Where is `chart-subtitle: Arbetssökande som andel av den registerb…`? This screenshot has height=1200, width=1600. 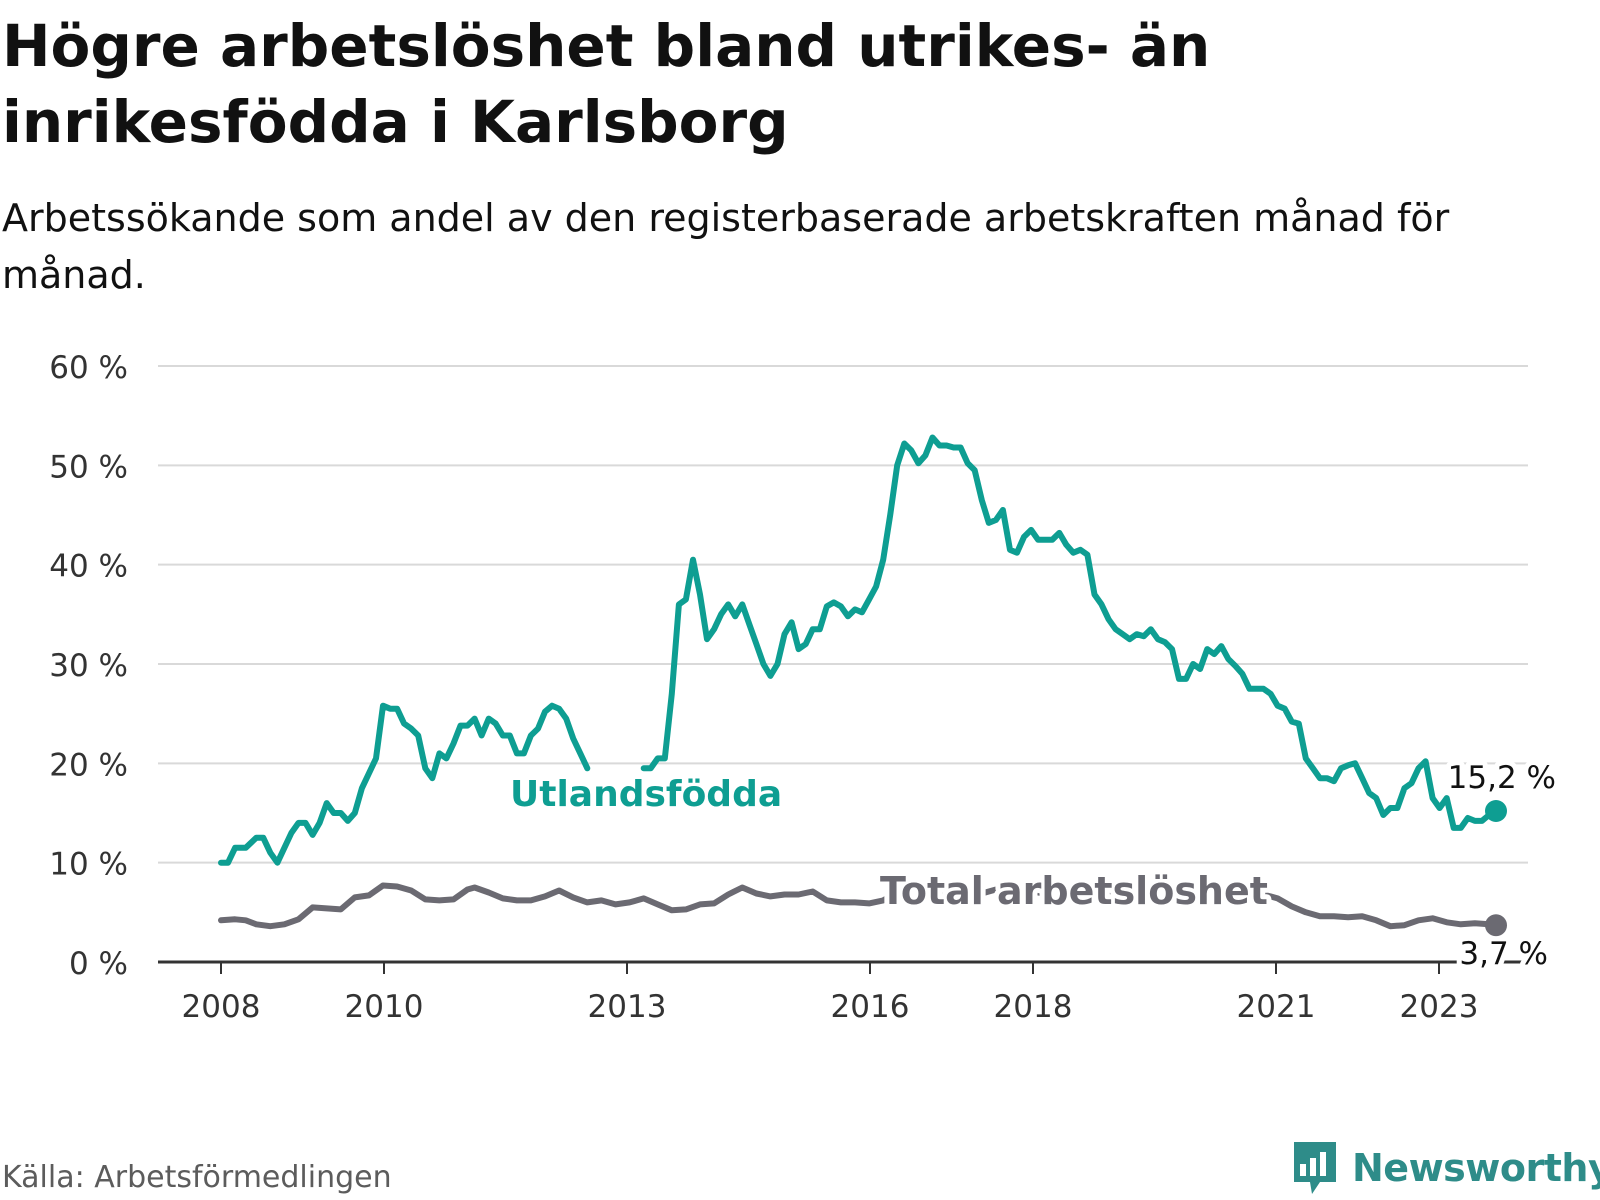
chart-subtitle: Arbetssökande som andel av den registerb… is located at coordinates (726, 246).